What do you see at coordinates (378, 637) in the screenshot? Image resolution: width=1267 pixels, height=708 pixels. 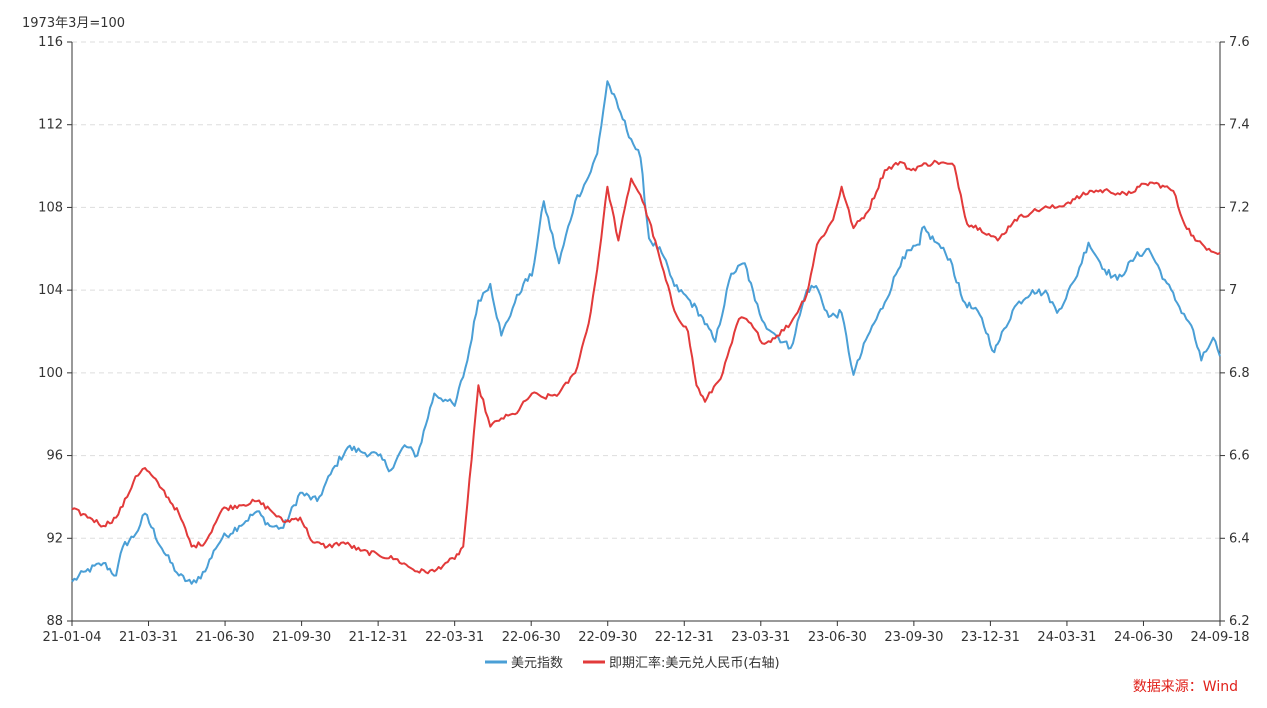 I see `x-tick-label: 21-12-31` at bounding box center [378, 637].